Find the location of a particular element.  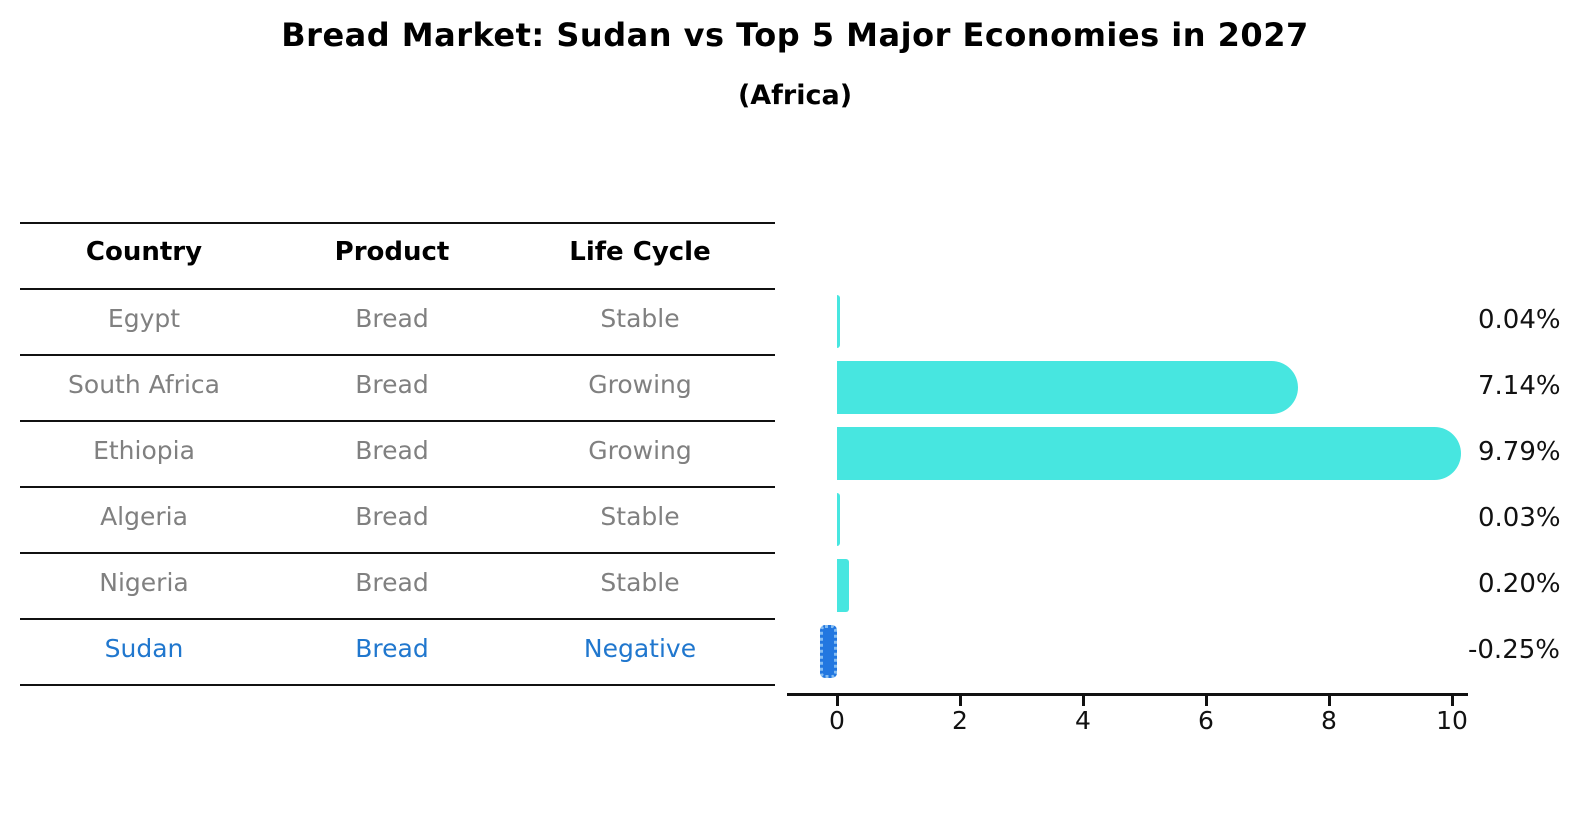

chart-subtitle: (Africa) is located at coordinates (795, 95).